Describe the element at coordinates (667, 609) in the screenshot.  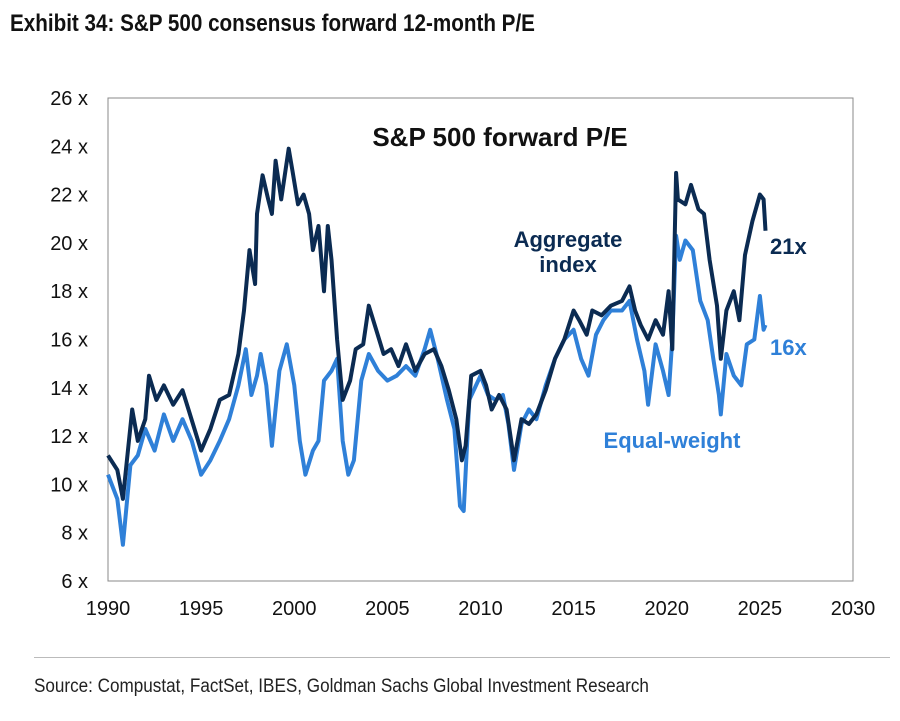
I see `x-tick-label: 2020` at that location.